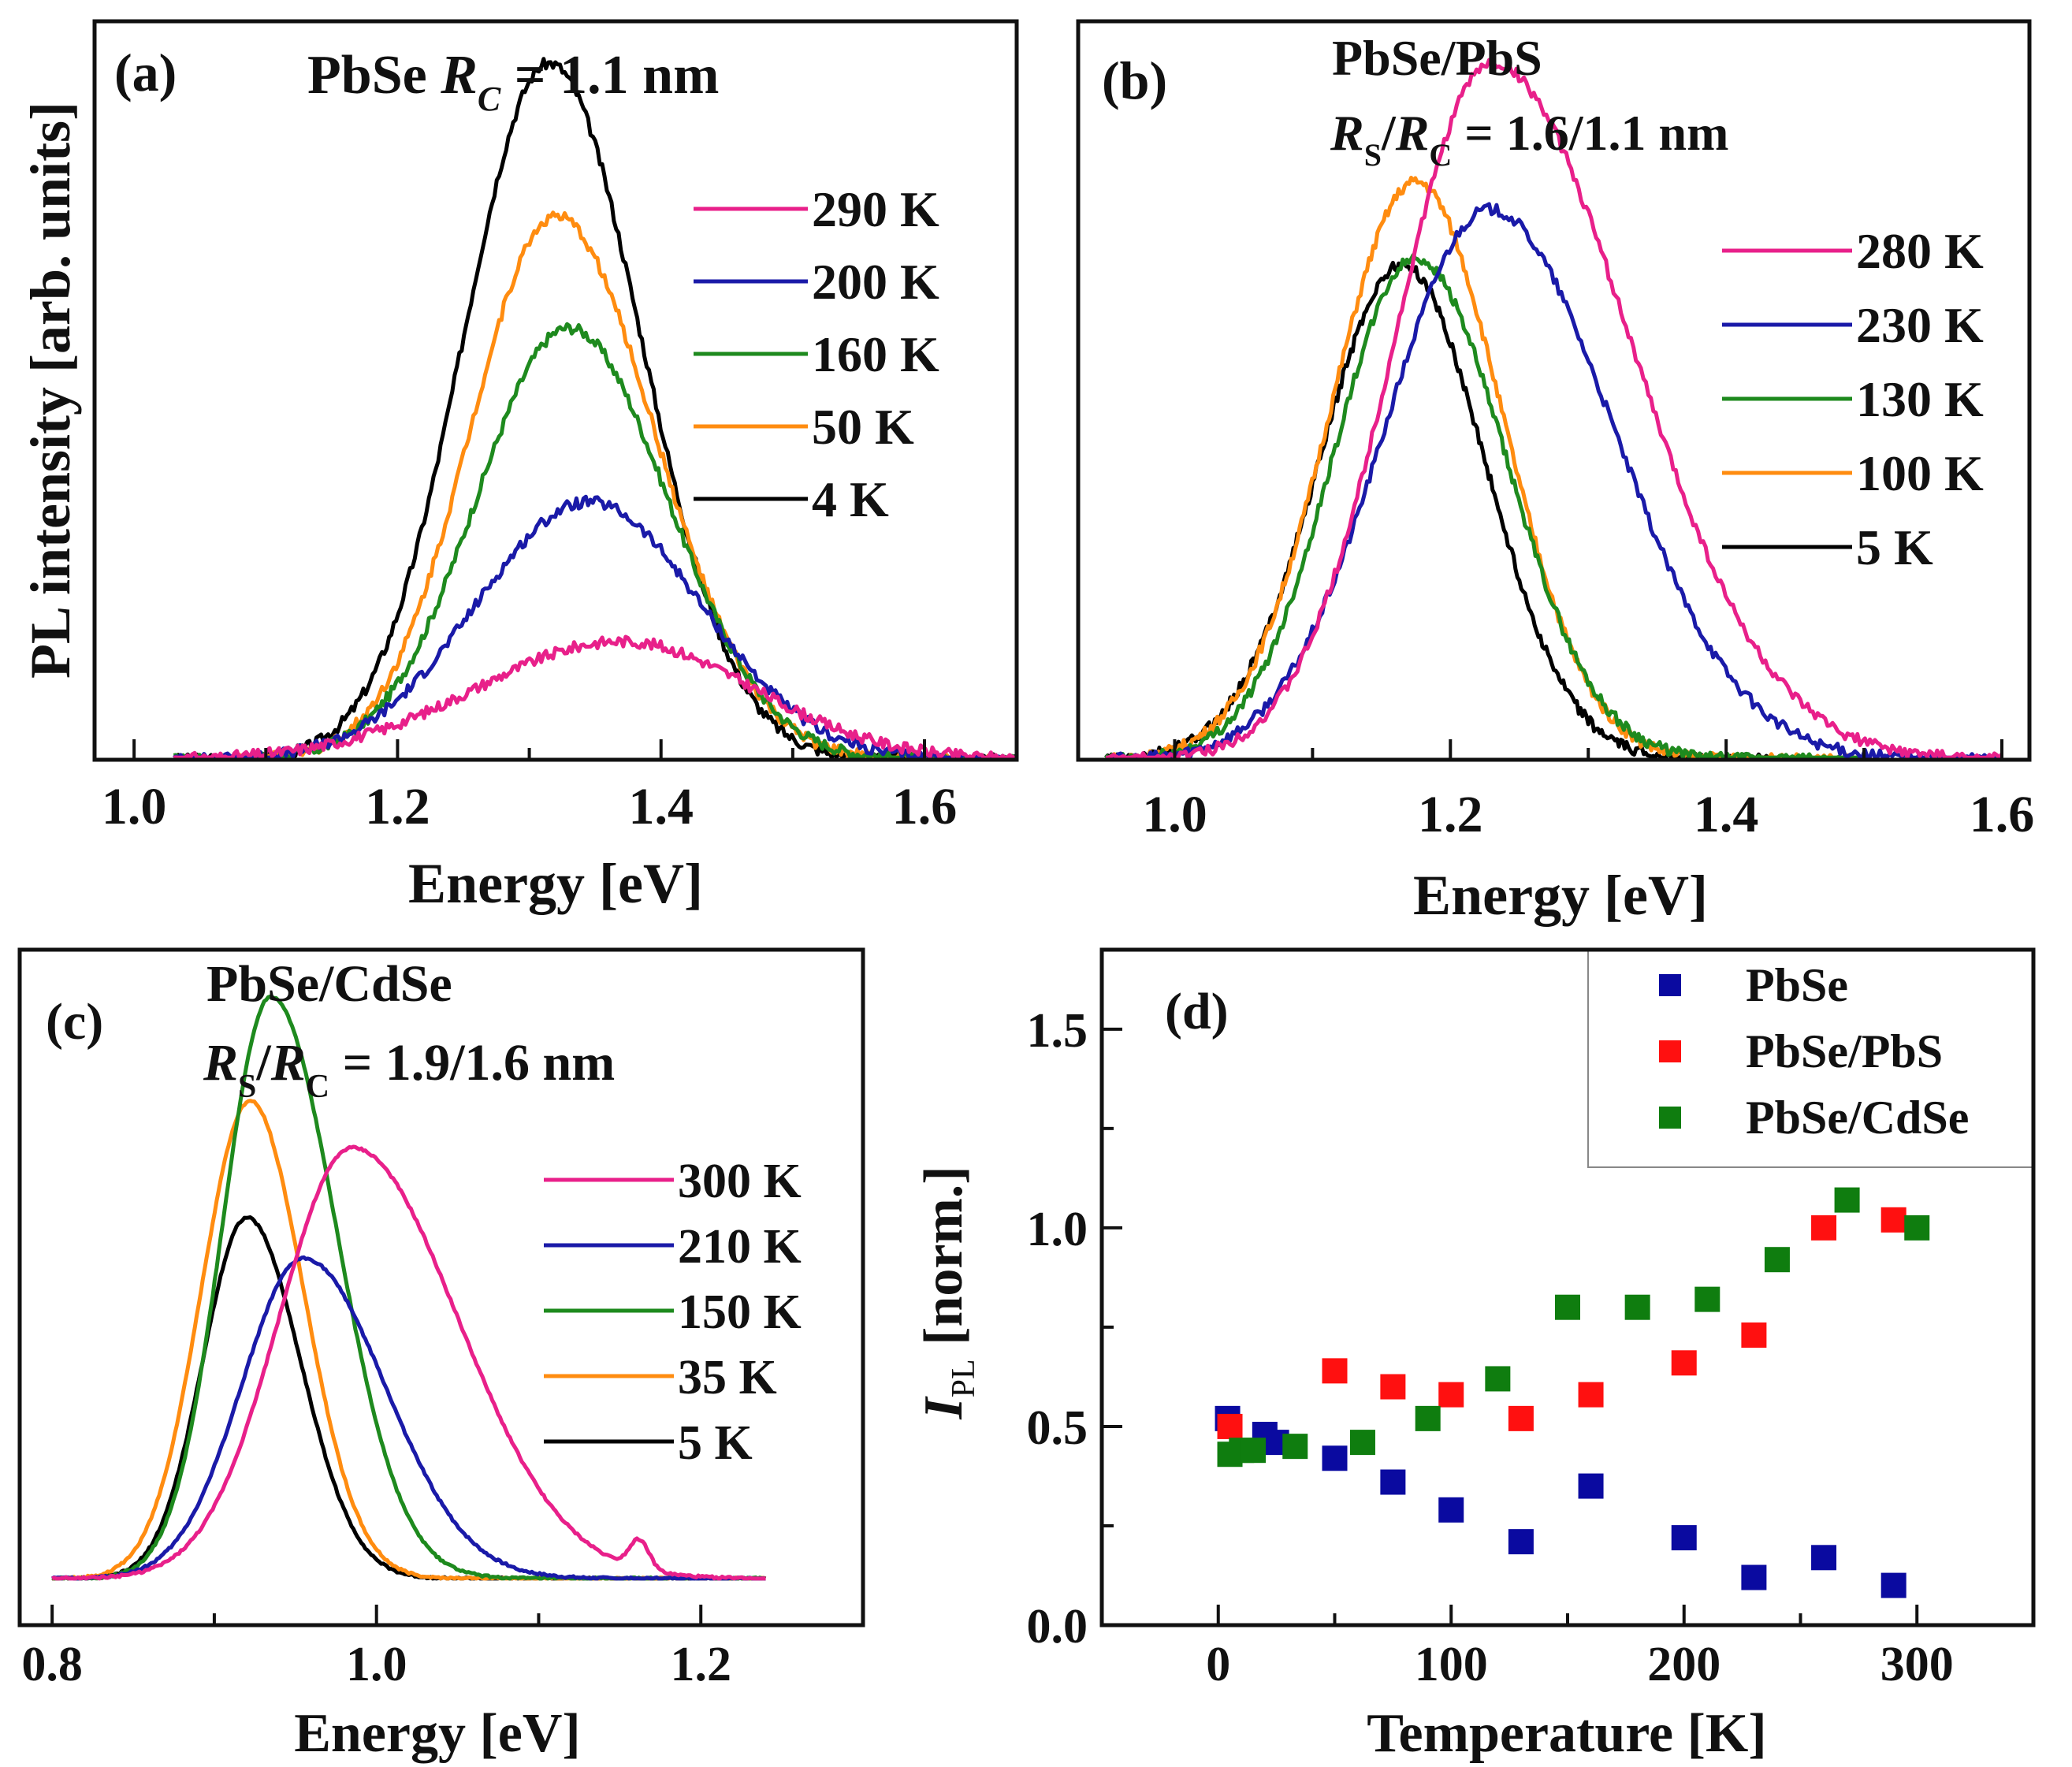 The width and height of the screenshot is (2072, 1767). Describe the element at coordinates (1567, 1733) in the screenshot. I see `panel-d-x-label: Temperature [K]` at that location.